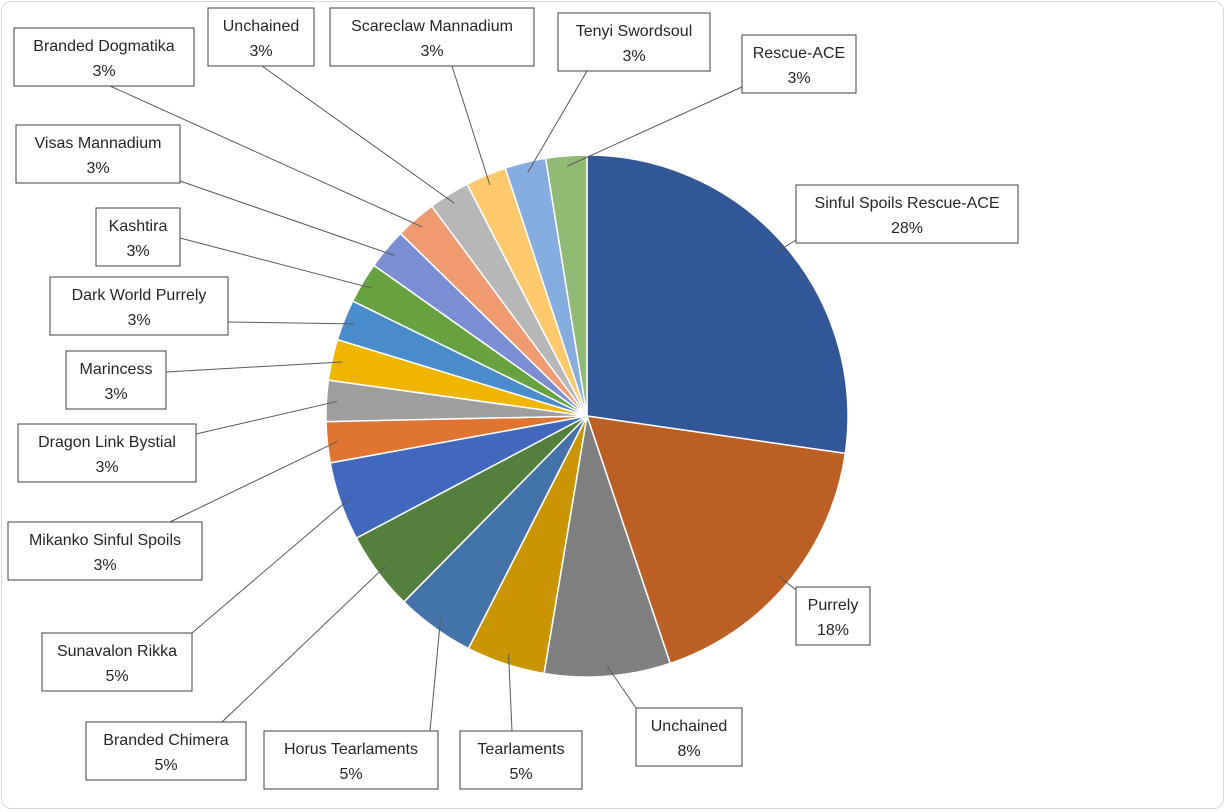  What do you see at coordinates (117, 651) in the screenshot?
I see `data-label-name: Sunavalon Rikka` at bounding box center [117, 651].